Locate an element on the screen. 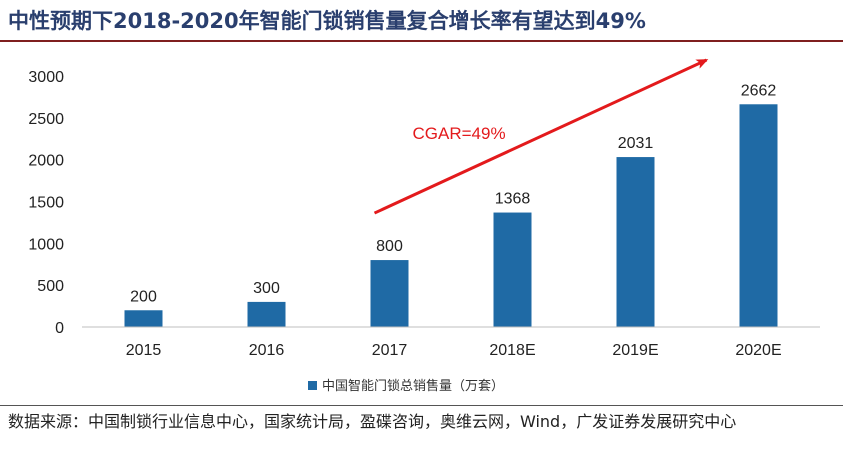  source-divider is located at coordinates (421, 405).